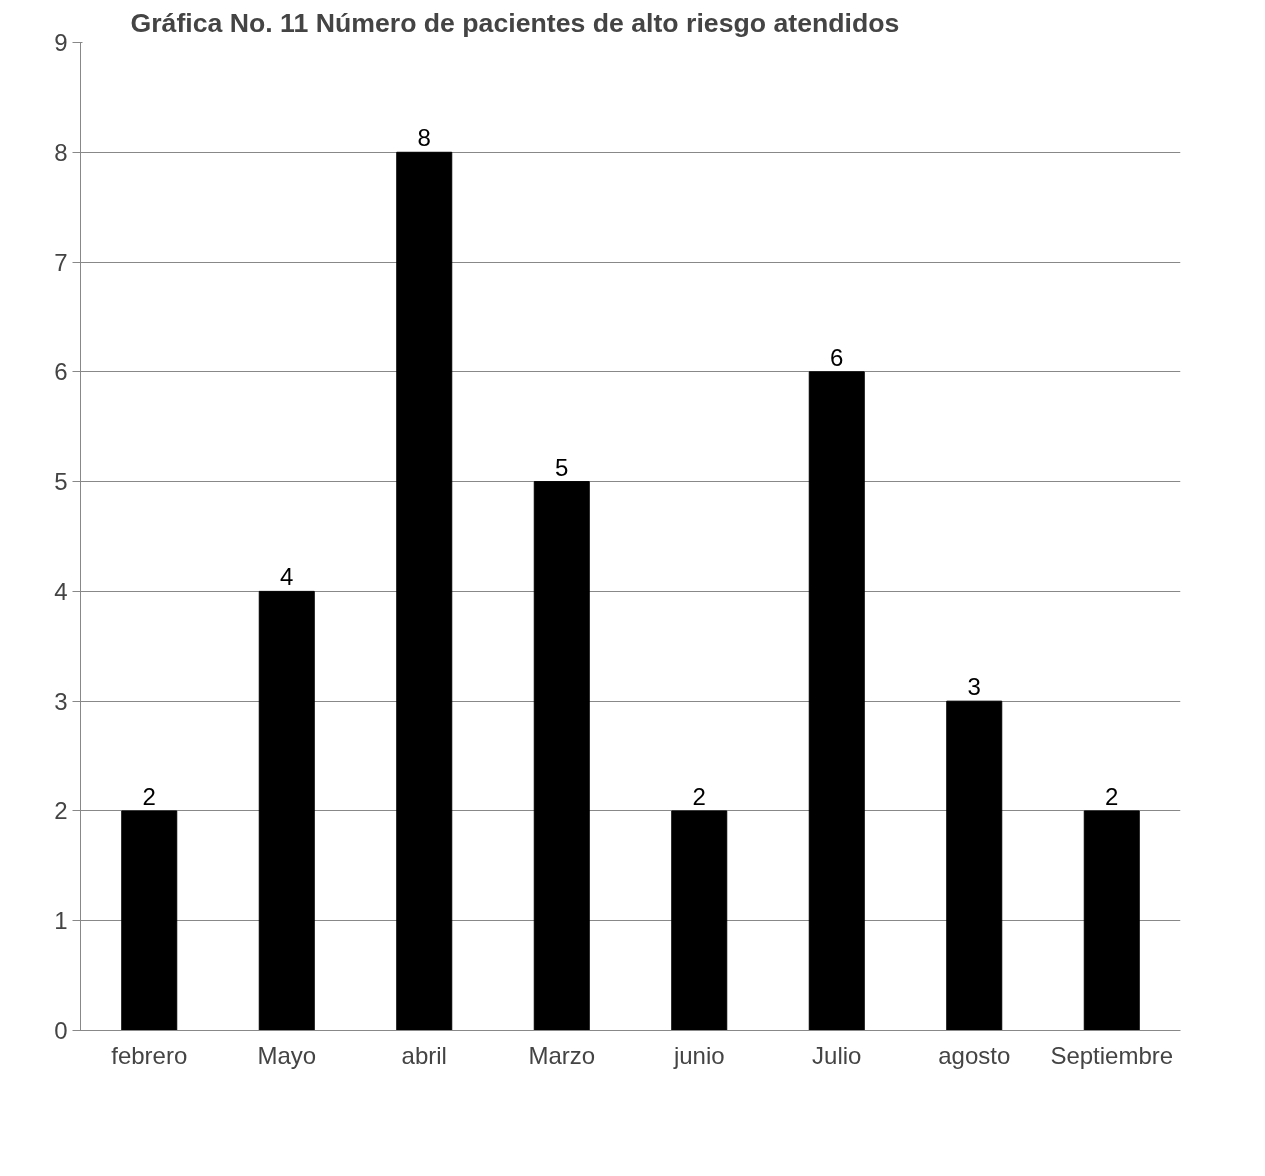  What do you see at coordinates (562, 1055) in the screenshot?
I see `x-tick-label: Marzo` at bounding box center [562, 1055].